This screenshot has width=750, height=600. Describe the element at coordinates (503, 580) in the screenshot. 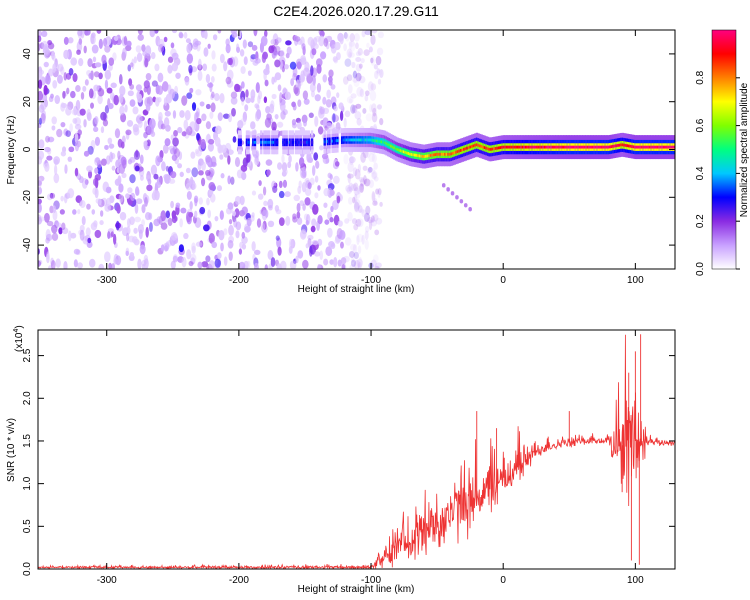

I see `x-tick-label: 0` at that location.